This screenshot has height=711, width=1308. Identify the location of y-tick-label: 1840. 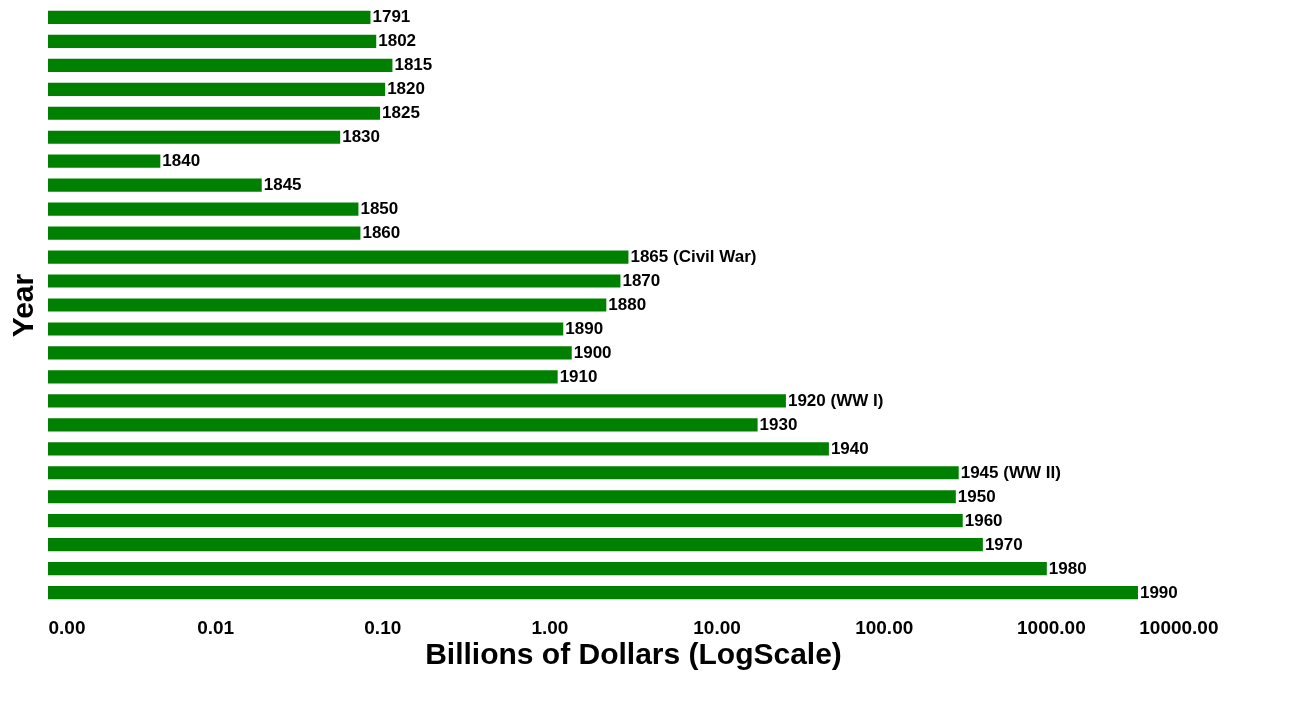
(181, 161).